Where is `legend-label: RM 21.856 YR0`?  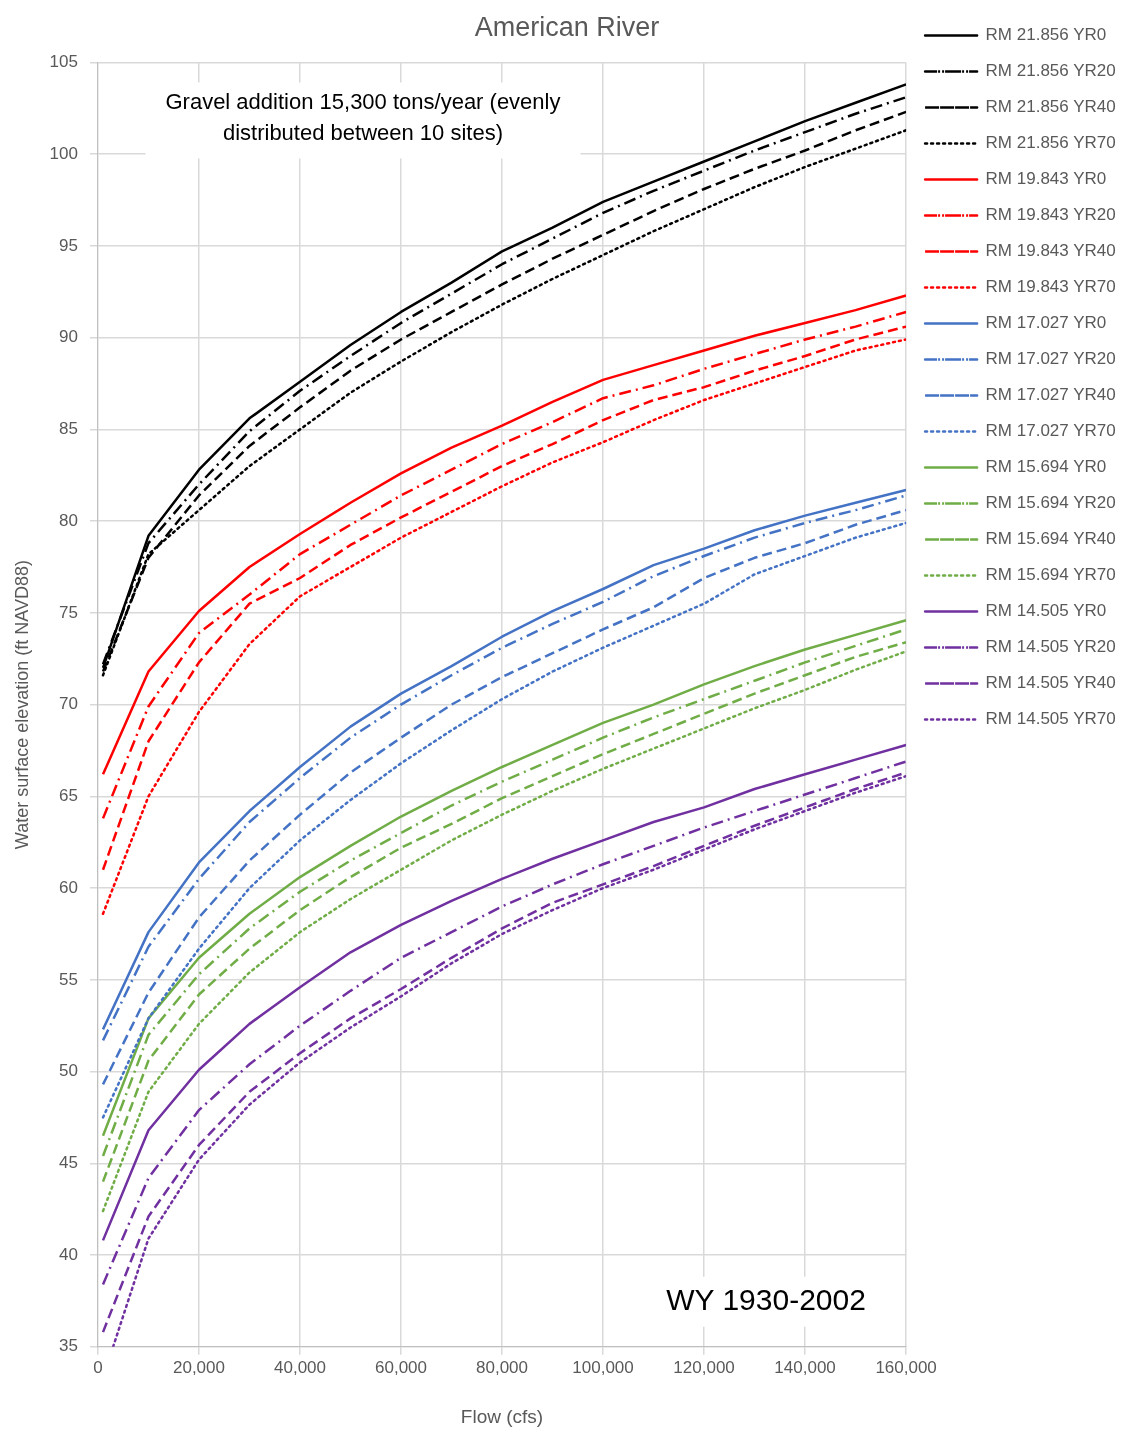 legend-label: RM 21.856 YR0 is located at coordinates (1046, 35).